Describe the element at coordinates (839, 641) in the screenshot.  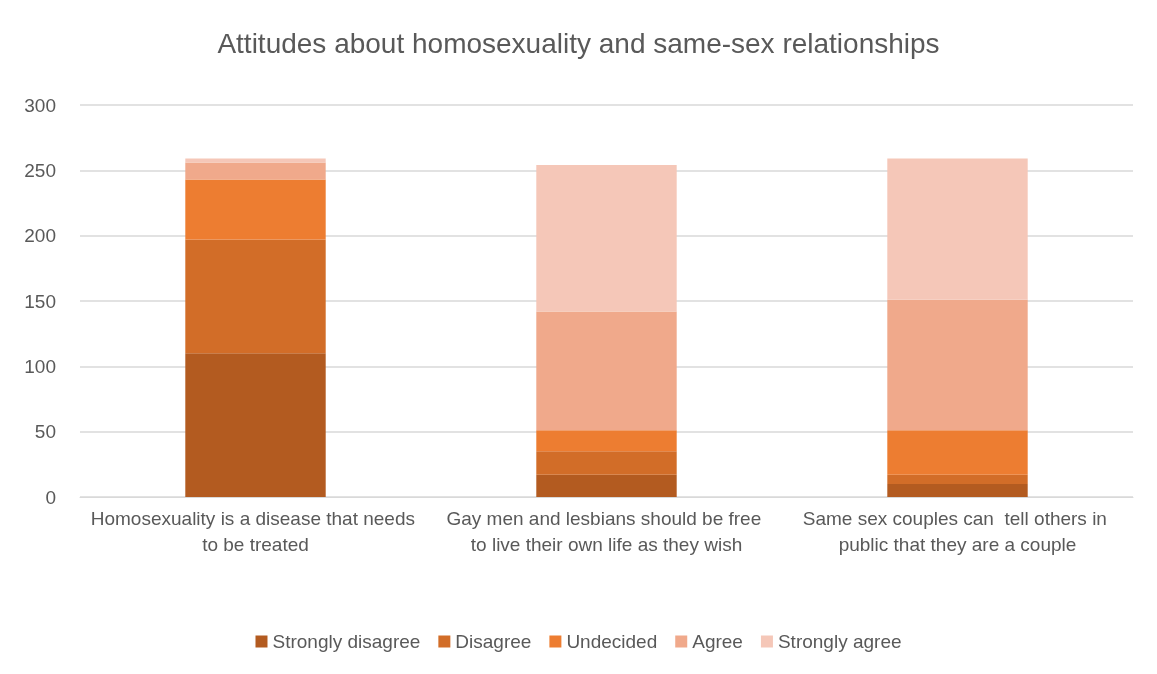
I see `legend-label: Strongly agree` at that location.